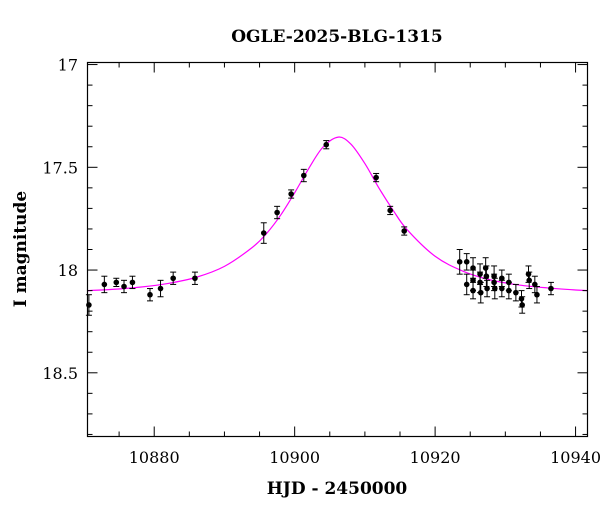 This screenshot has width=600, height=512. I want to click on y-tick-label: 18, so click(68, 270).